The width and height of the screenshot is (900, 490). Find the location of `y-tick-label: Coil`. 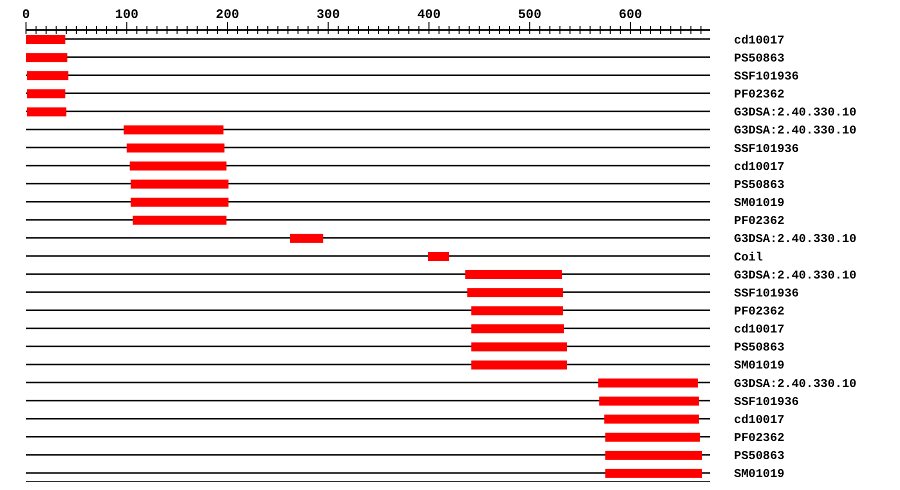

y-tick-label: Coil is located at coordinates (748, 257).